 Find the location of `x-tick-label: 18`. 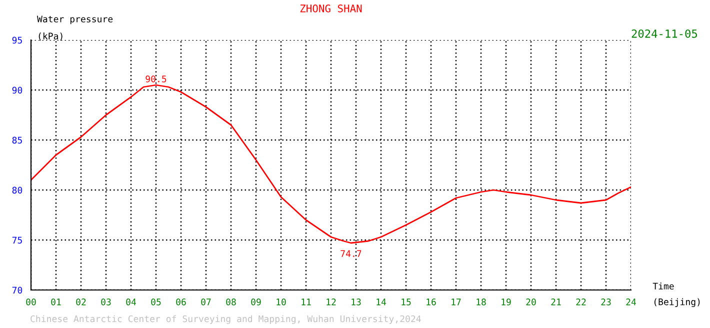

x-tick-label: 18 is located at coordinates (481, 302).